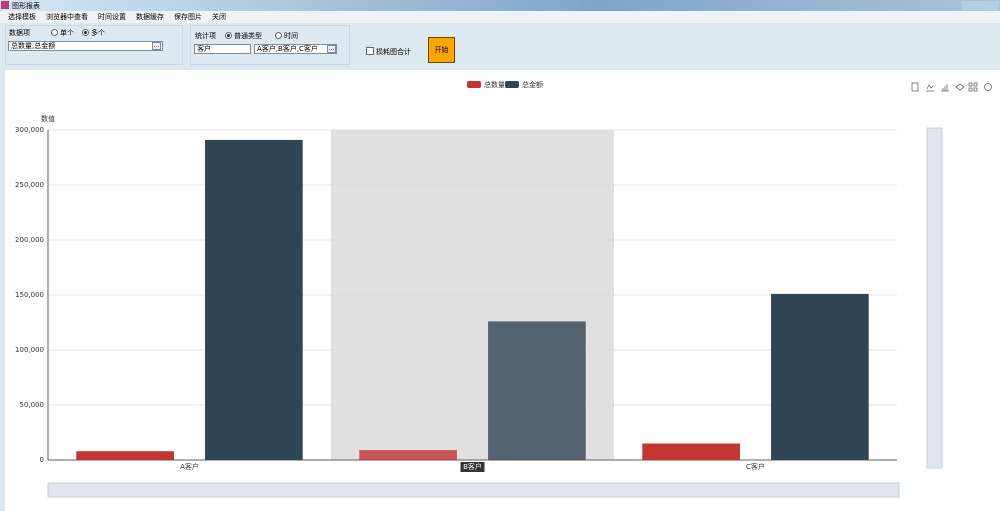 The image size is (1000, 511). What do you see at coordinates (205, 36) in the screenshot?
I see `group-label: 统计项` at bounding box center [205, 36].